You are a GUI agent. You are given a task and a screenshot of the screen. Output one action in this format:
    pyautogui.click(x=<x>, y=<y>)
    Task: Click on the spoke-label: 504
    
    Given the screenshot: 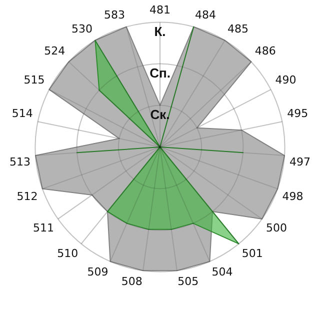 What is the action you would take?
    pyautogui.click(x=222, y=272)
    